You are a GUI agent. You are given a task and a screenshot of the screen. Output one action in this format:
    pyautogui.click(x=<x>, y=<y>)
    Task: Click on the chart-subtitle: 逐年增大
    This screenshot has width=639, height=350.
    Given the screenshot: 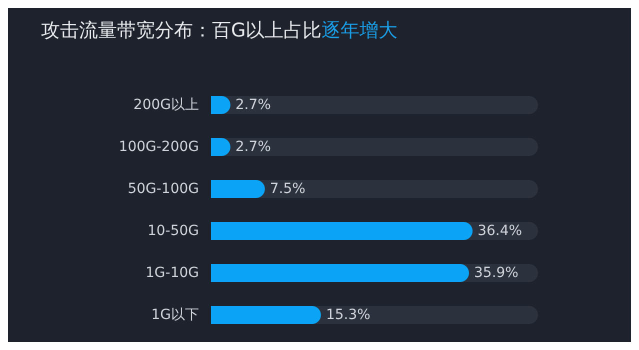 What is the action you would take?
    pyautogui.click(x=360, y=31)
    